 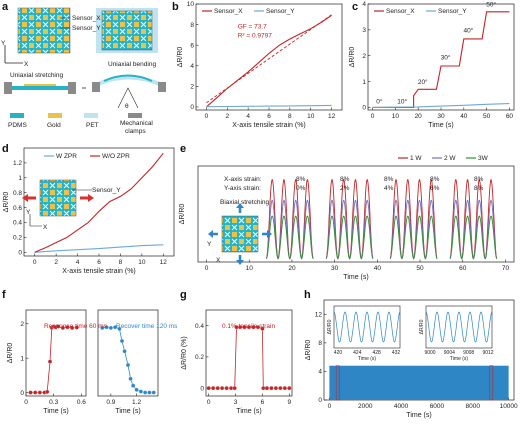 I want to click on chart-f-recover: 0.9 1.2 Time (s), so click(x=128, y=362).